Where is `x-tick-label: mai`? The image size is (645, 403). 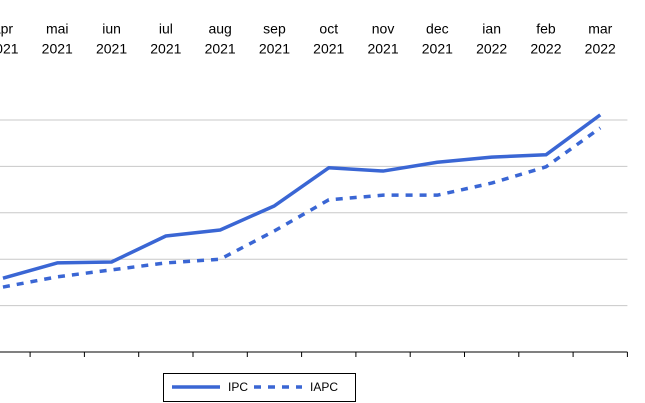 x-tick-label: mai is located at coordinates (57, 29).